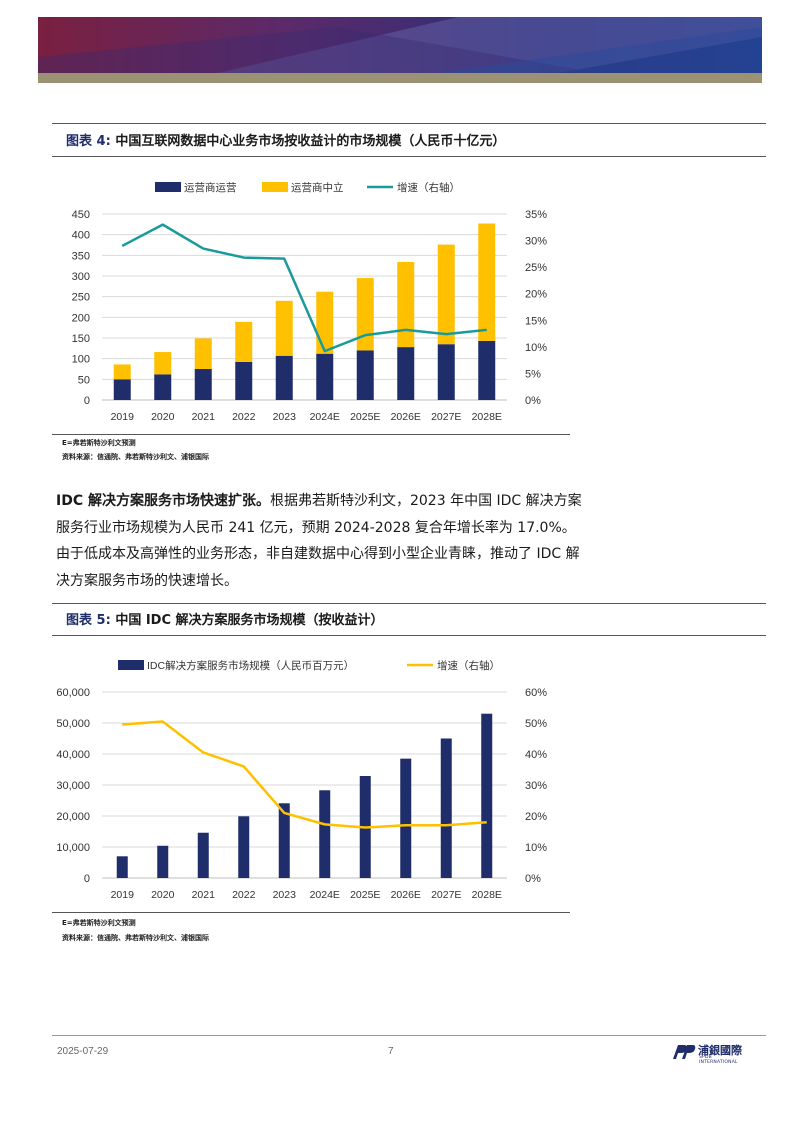 The image size is (794, 1123). I want to click on header-banner, so click(400, 50).